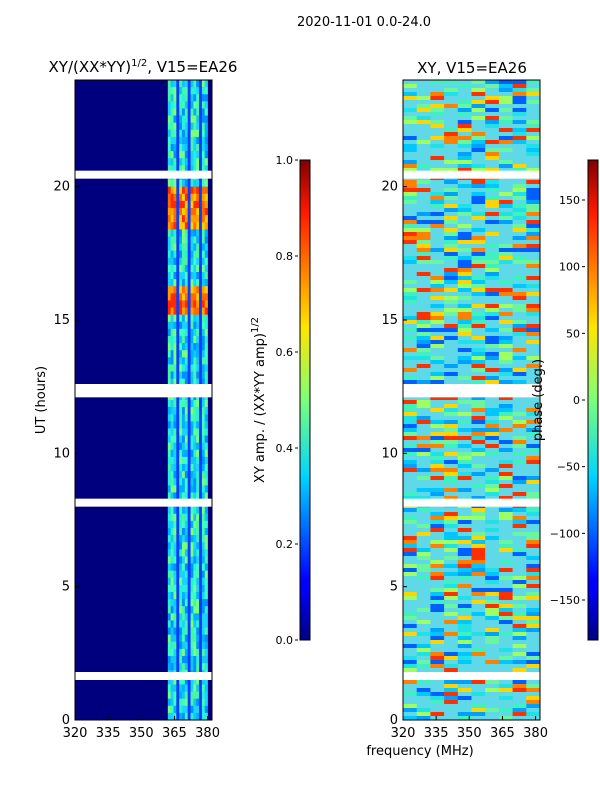 This screenshot has width=600, height=800. Describe the element at coordinates (593, 400) in the screenshot. I see `phase-colorbar` at that location.